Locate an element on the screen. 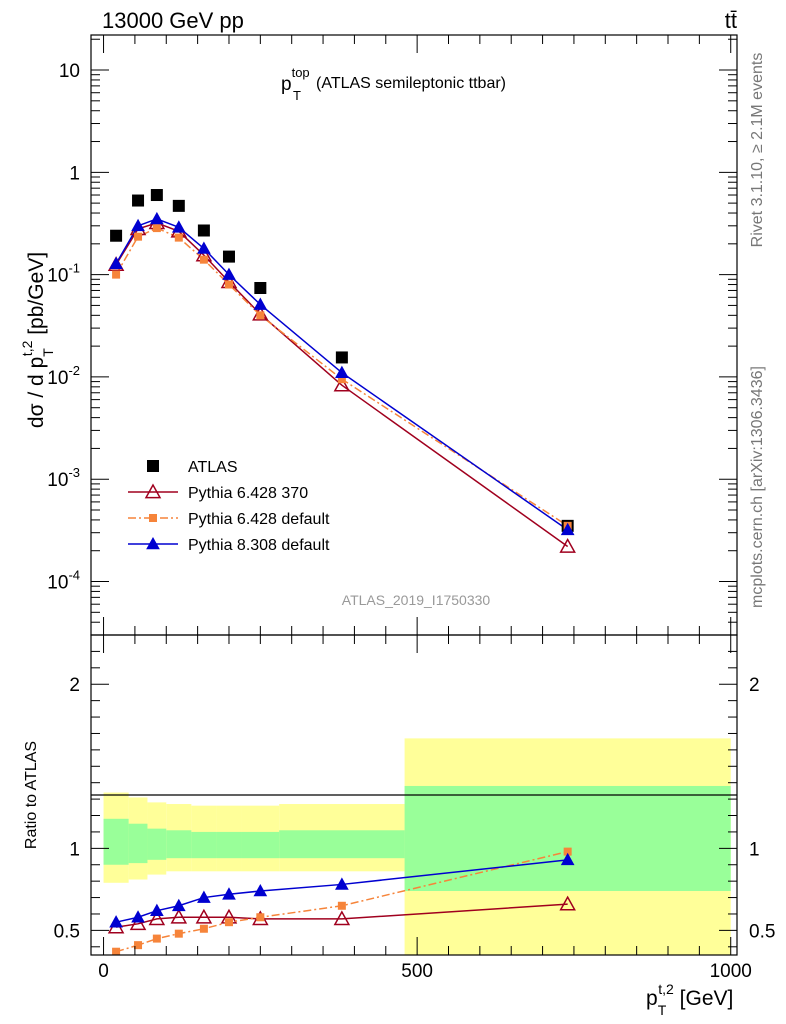 The image size is (786, 1024). x-axis-label: pTt,2 [GeV] is located at coordinates (689, 999).